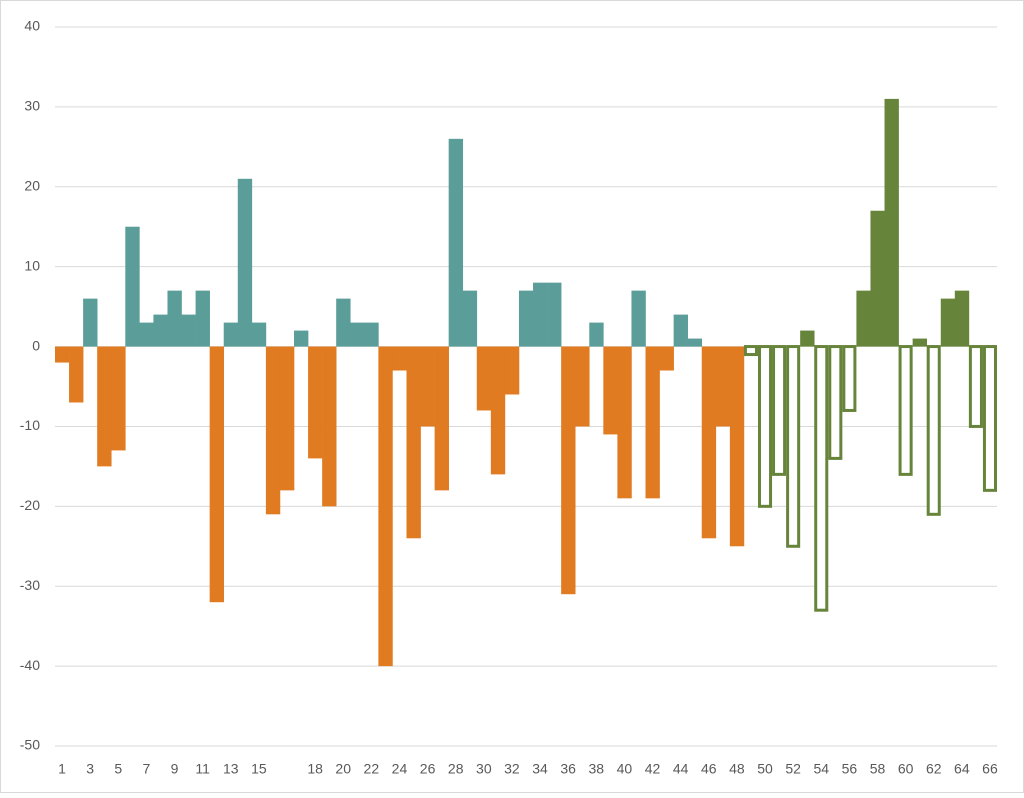 This screenshot has width=1024, height=798. What do you see at coordinates (400, 769) in the screenshot?
I see `x-tick-label: 24` at bounding box center [400, 769].